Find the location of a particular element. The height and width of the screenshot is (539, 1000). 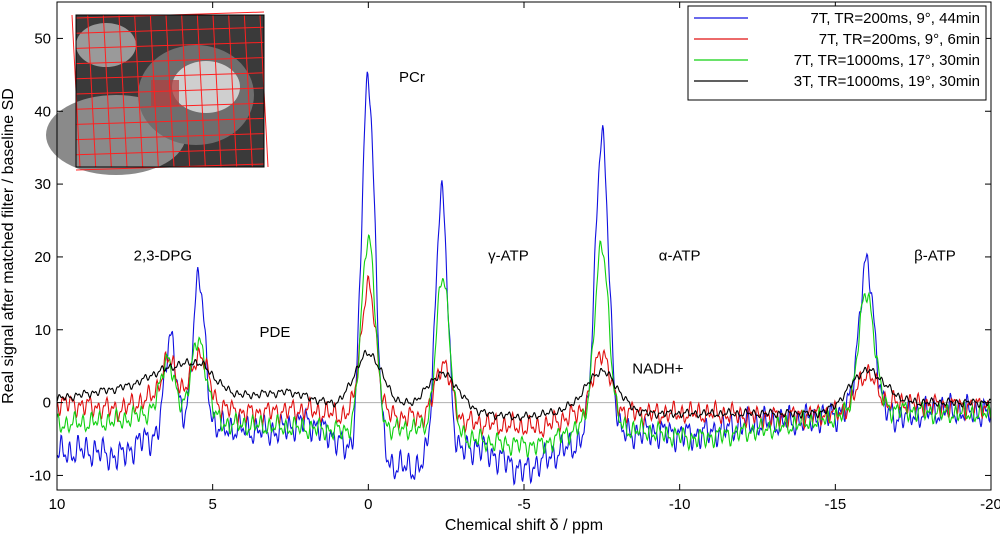

y-tick-label: -10 is located at coordinates (40, 475).